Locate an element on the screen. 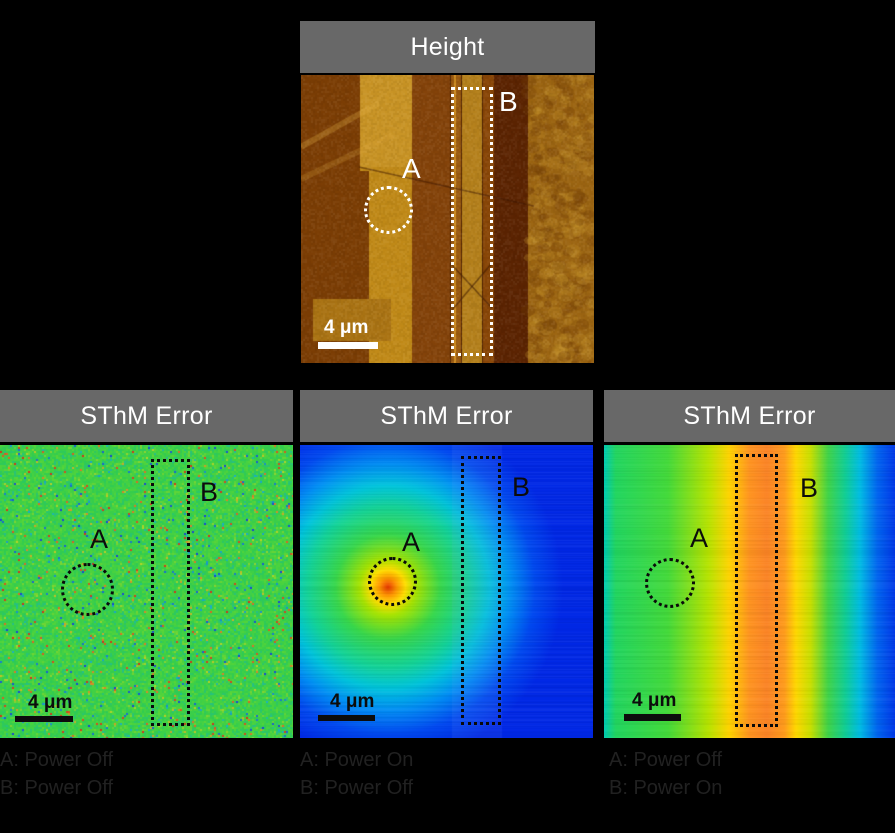 The height and width of the screenshot is (833, 895). sthm-error-image-noise is located at coordinates (146, 591).